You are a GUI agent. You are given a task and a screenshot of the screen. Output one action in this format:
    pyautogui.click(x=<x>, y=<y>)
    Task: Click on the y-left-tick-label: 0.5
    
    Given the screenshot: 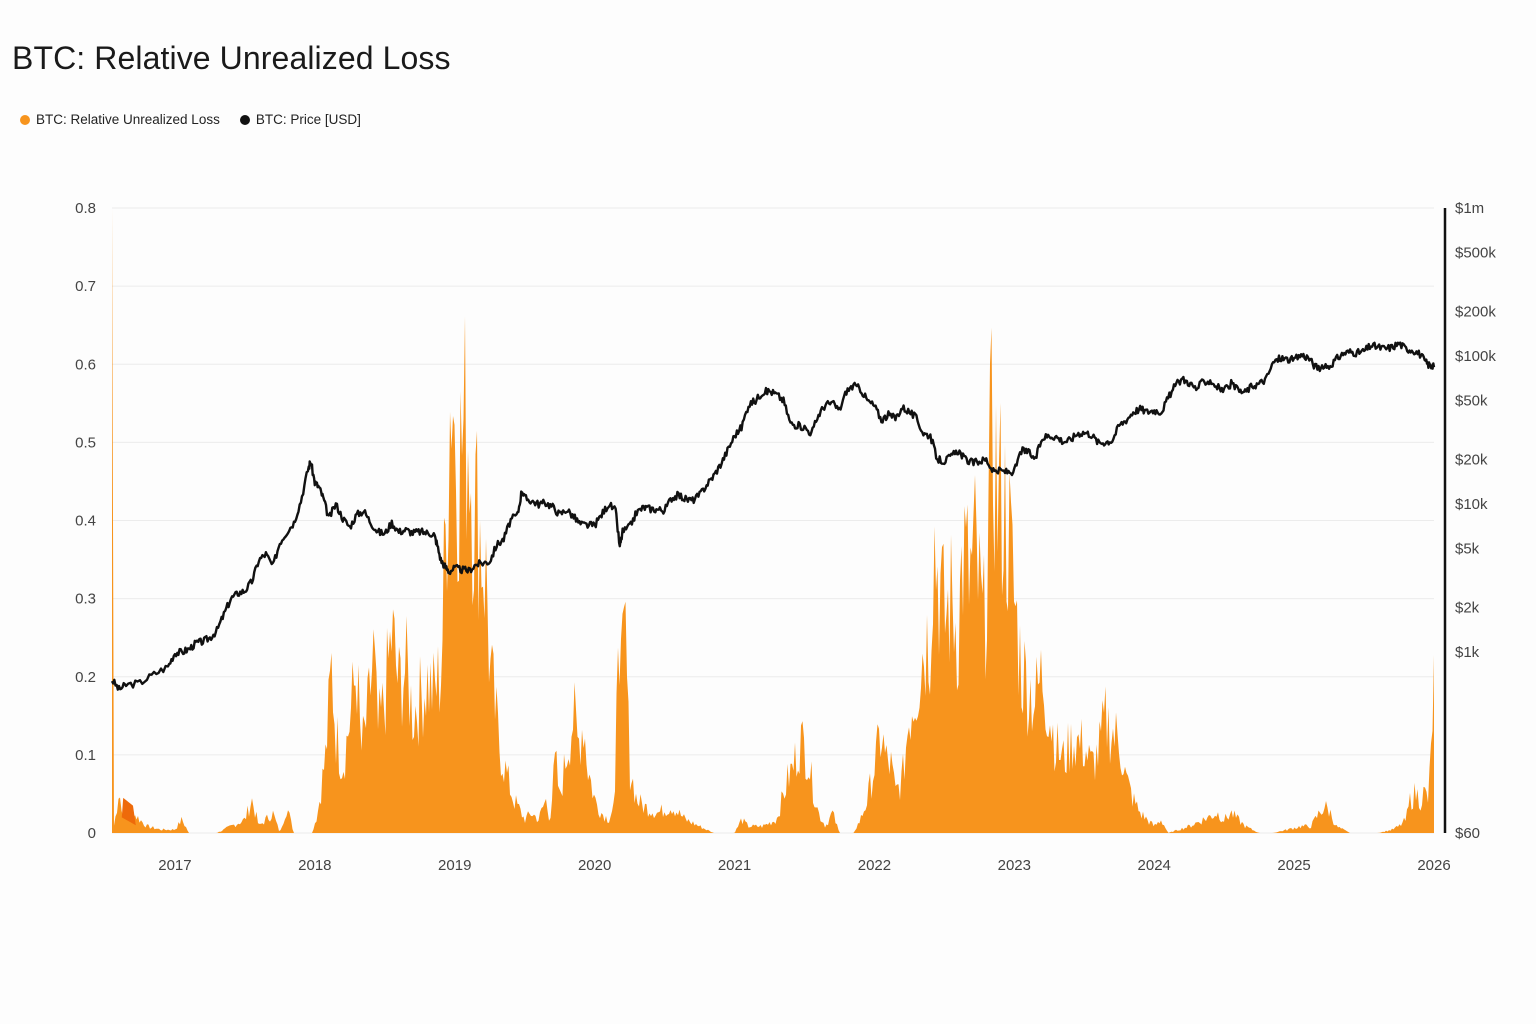 What is the action you would take?
    pyautogui.click(x=85, y=442)
    